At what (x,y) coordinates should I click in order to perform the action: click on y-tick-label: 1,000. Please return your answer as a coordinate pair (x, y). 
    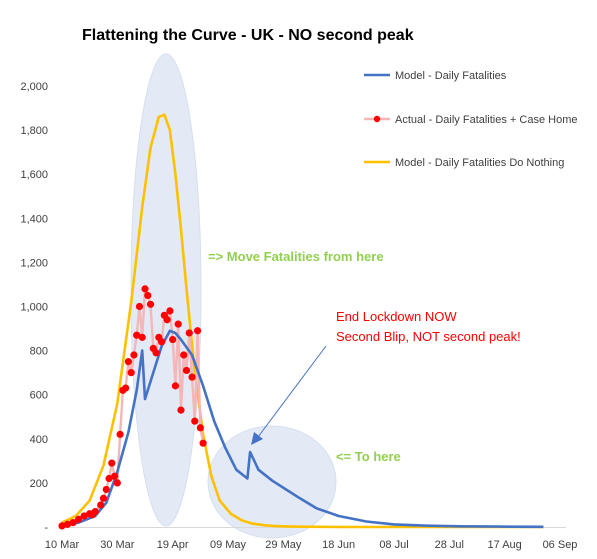
    Looking at the image, I should click on (34, 308).